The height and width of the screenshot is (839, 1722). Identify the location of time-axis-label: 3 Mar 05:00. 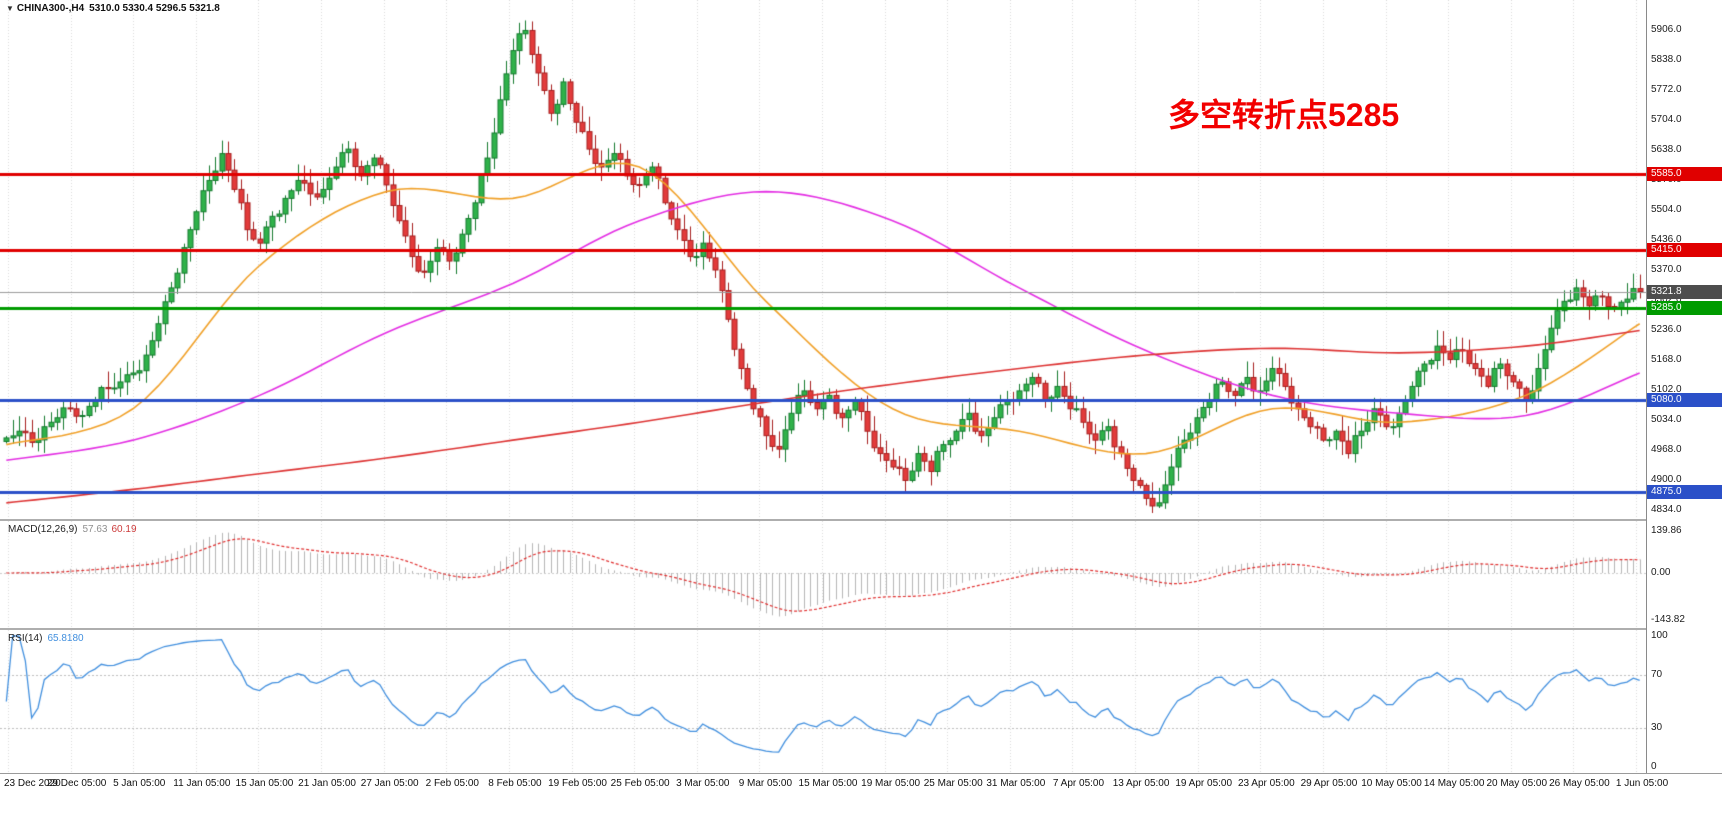
(703, 783).